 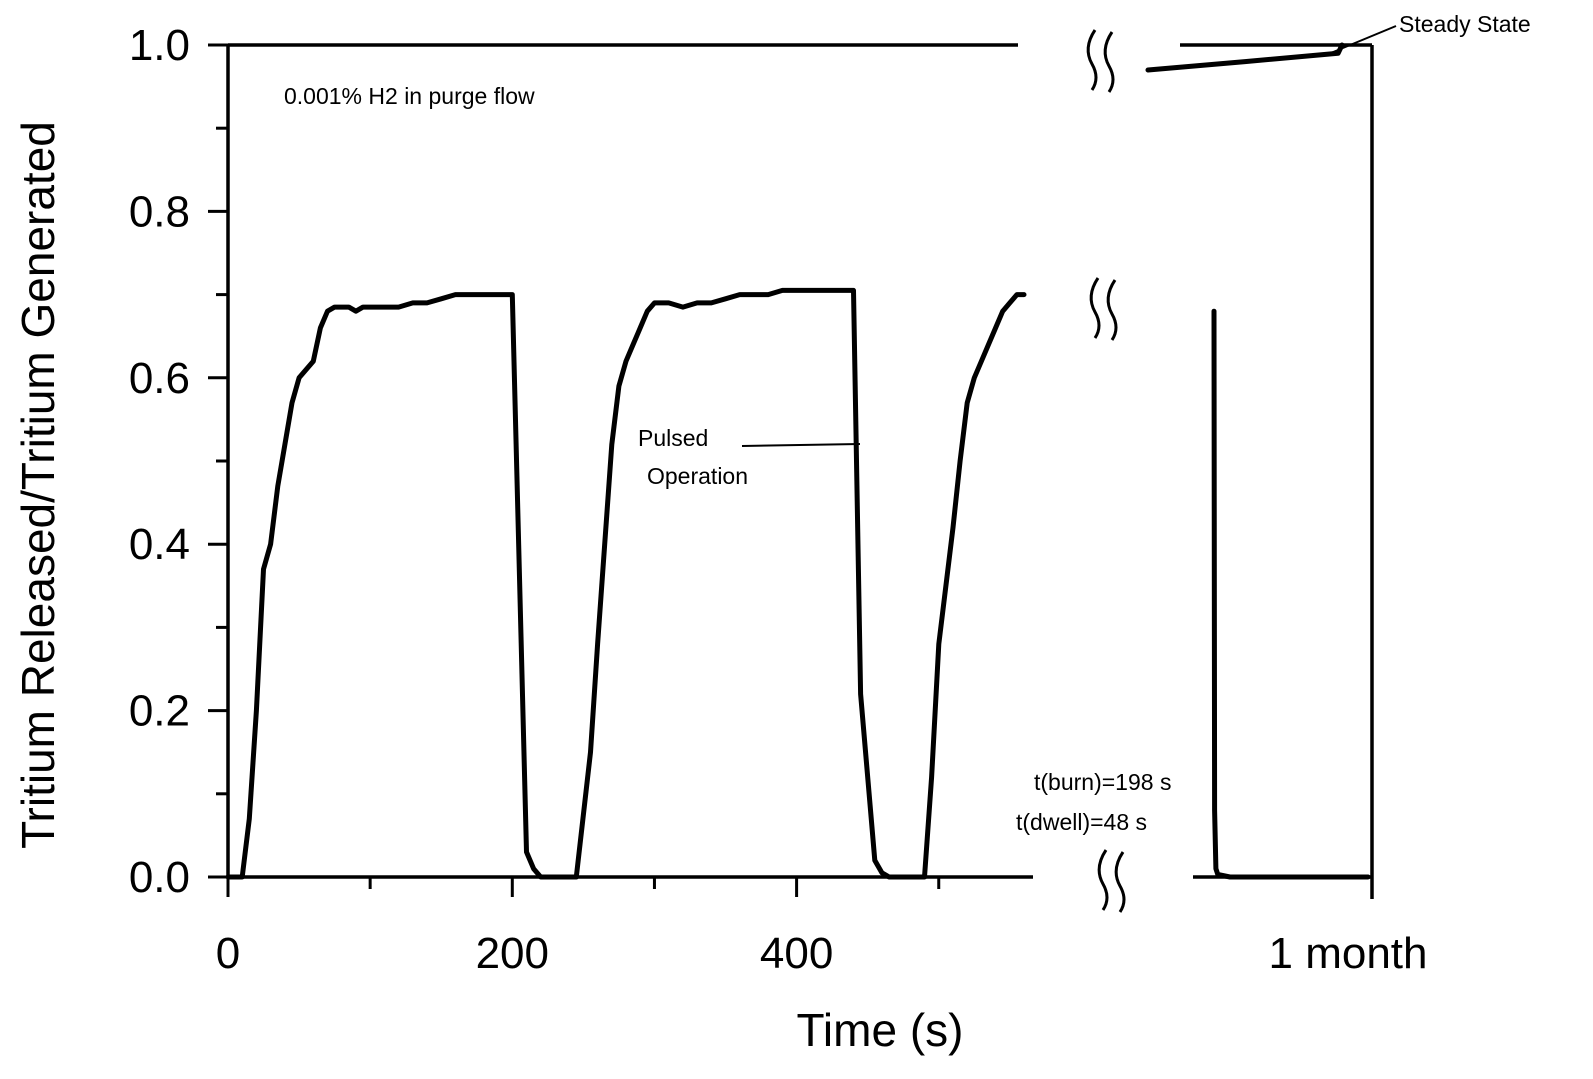 I want to click on y-axis-title: Tritium Released/Tritium Generated, so click(x=38, y=485).